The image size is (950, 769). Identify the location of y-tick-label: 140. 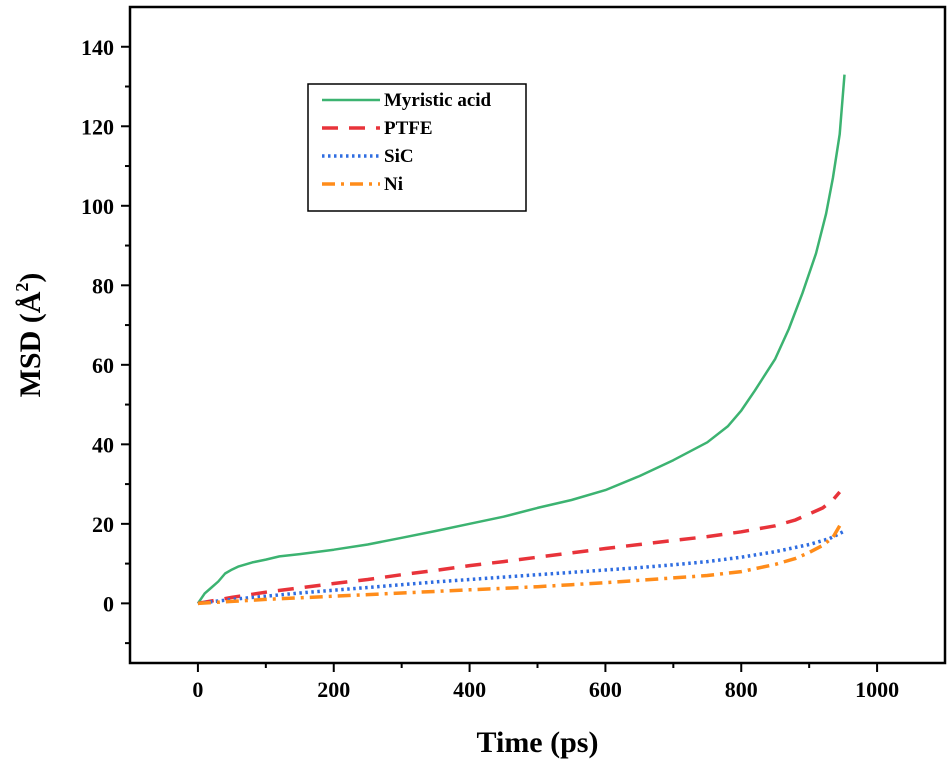
(97, 47).